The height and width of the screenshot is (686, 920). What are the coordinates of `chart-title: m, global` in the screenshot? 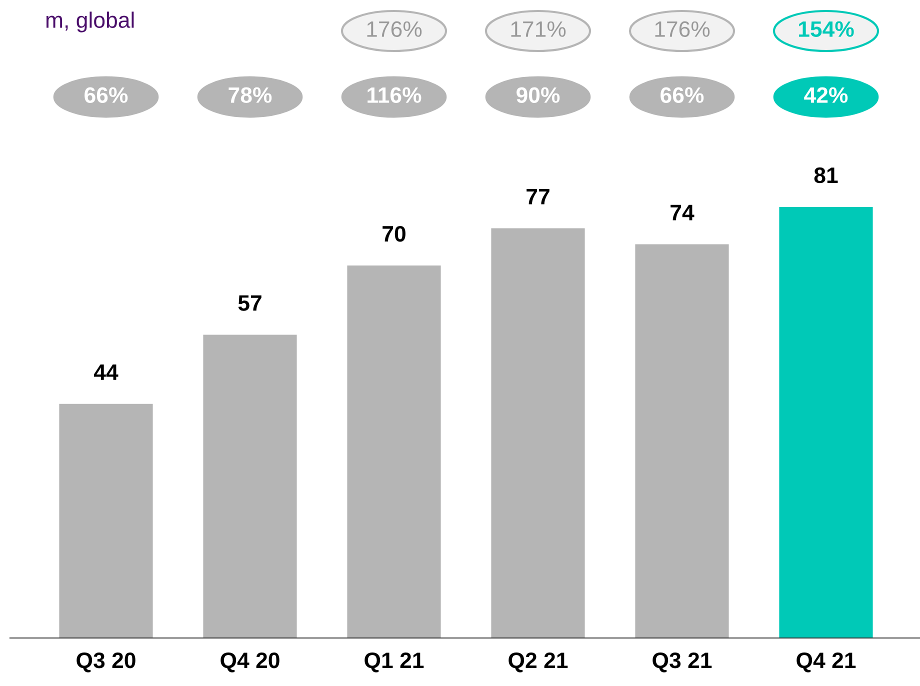 It's located at (90, 22).